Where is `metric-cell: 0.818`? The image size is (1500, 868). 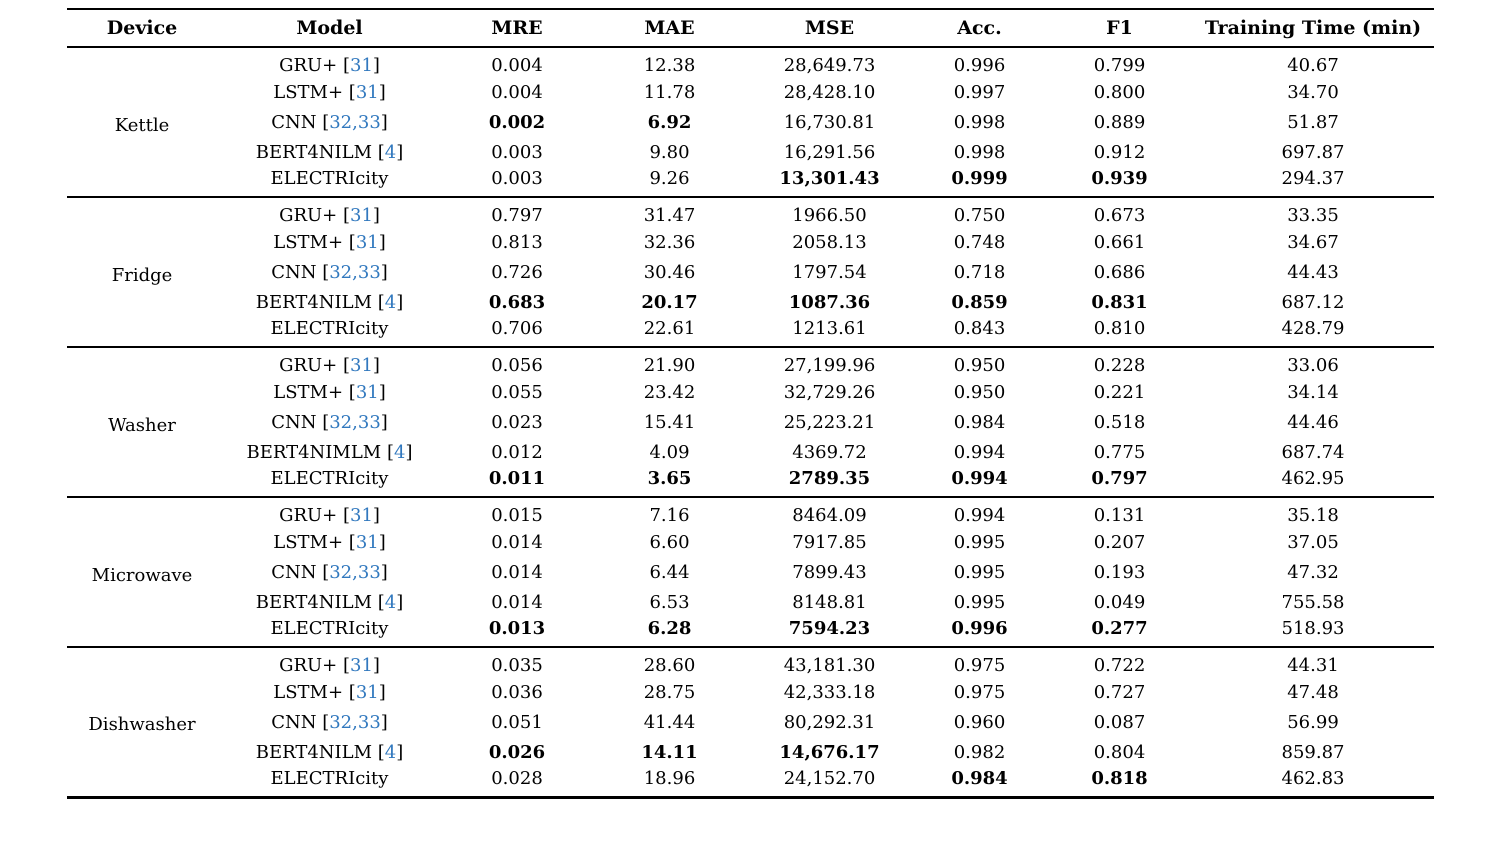
metric-cell: 0.818 is located at coordinates (1119, 778).